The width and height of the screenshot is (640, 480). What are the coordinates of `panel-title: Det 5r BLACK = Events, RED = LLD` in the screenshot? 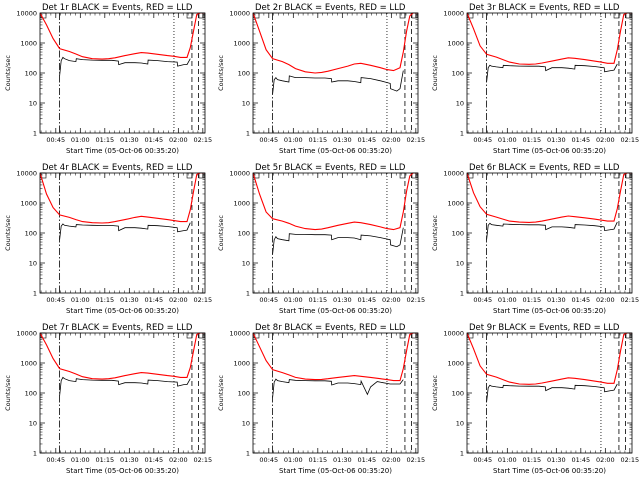 It's located at (330, 168).